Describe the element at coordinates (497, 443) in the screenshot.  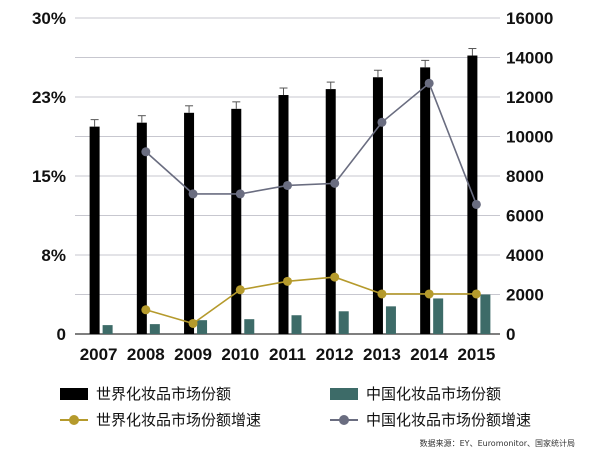
I see `source-note: 数据来源：EY、Euromonitor、国家统计局` at that location.